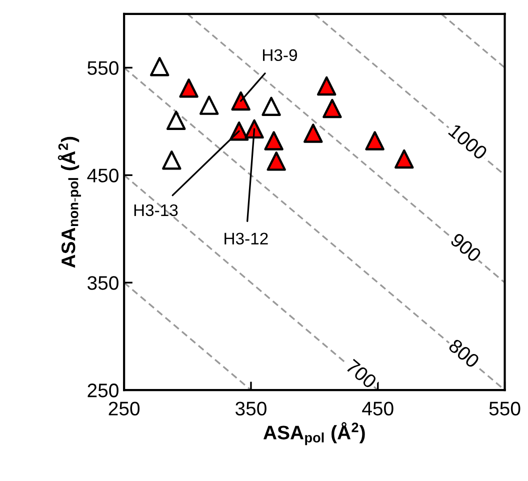  Describe the element at coordinates (251, 409) in the screenshot. I see `x-tick-label: 350` at that location.